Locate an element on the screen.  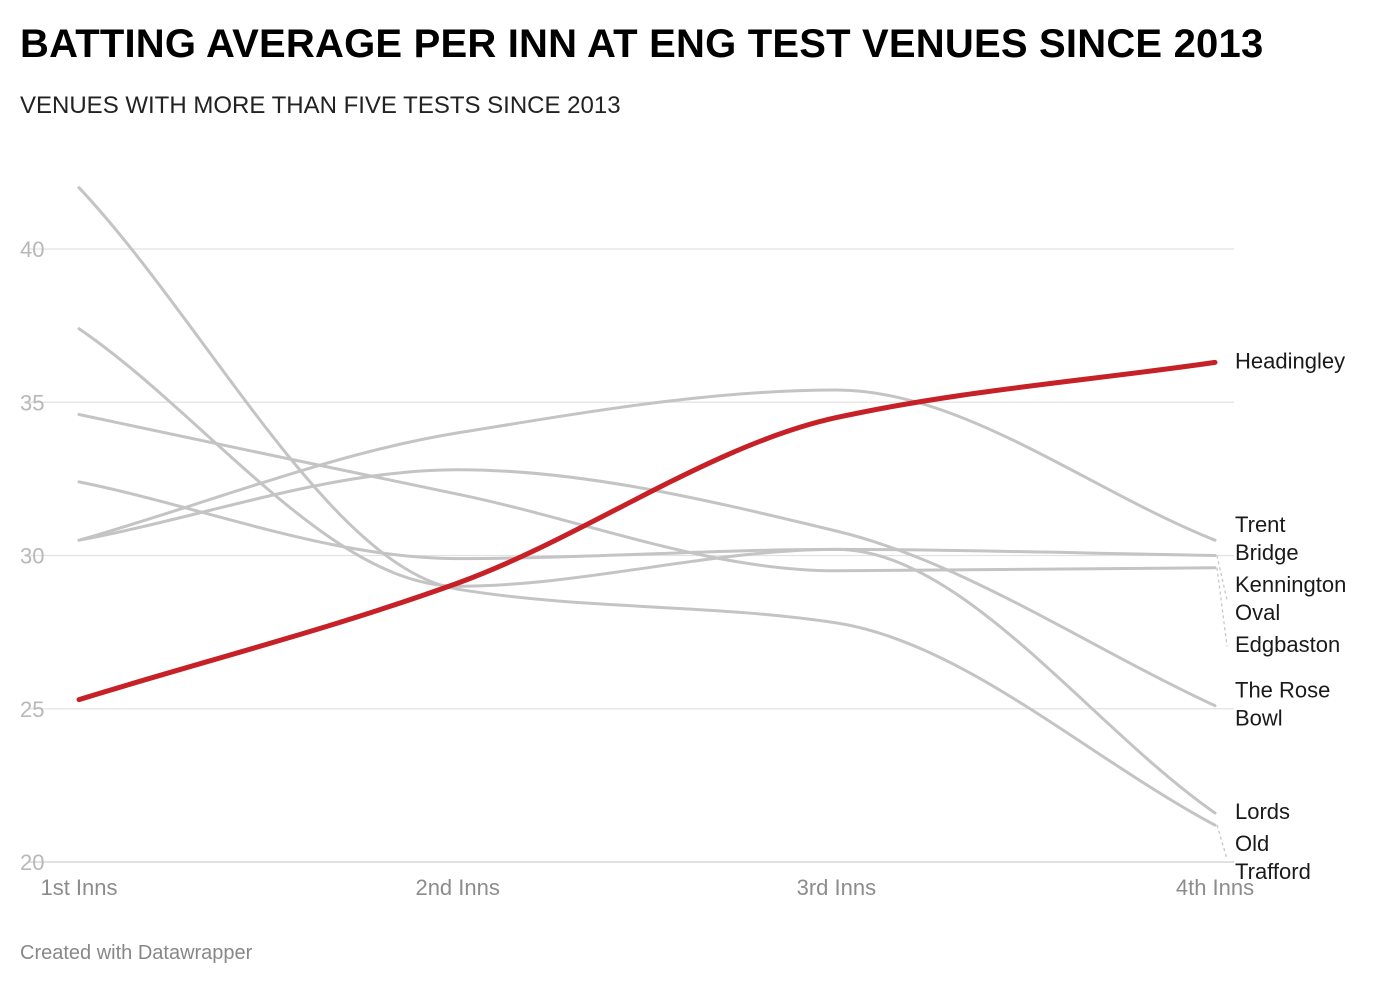
series-label-line: Old is located at coordinates (1252, 843).